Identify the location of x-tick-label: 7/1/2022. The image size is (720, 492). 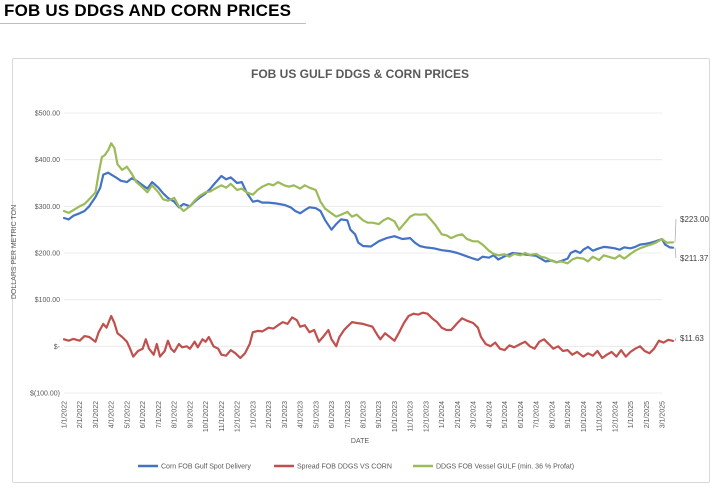
(159, 414).